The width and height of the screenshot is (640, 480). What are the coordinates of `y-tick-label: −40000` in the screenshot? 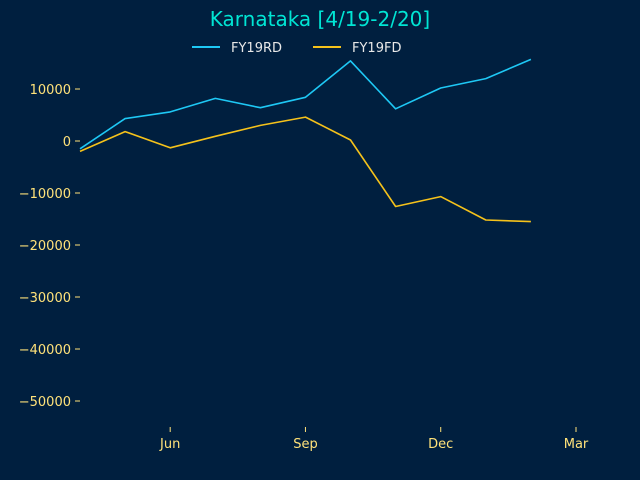 It's located at (45, 350).